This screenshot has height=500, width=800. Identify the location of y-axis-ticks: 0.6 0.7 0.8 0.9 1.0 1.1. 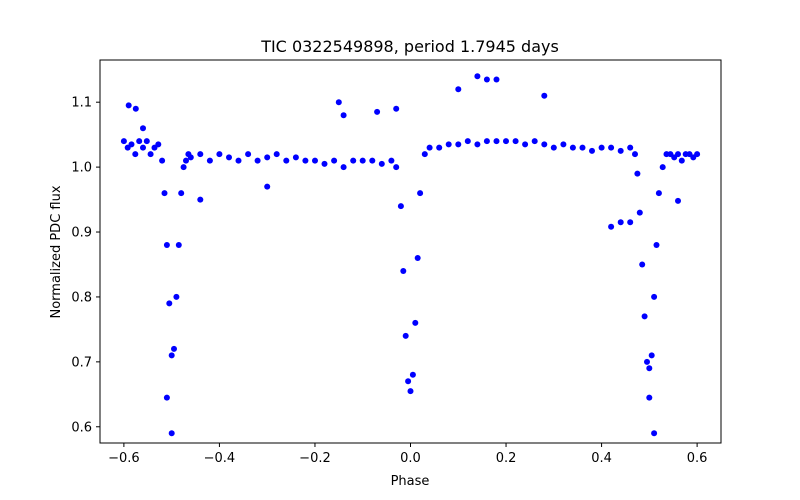
(85, 265).